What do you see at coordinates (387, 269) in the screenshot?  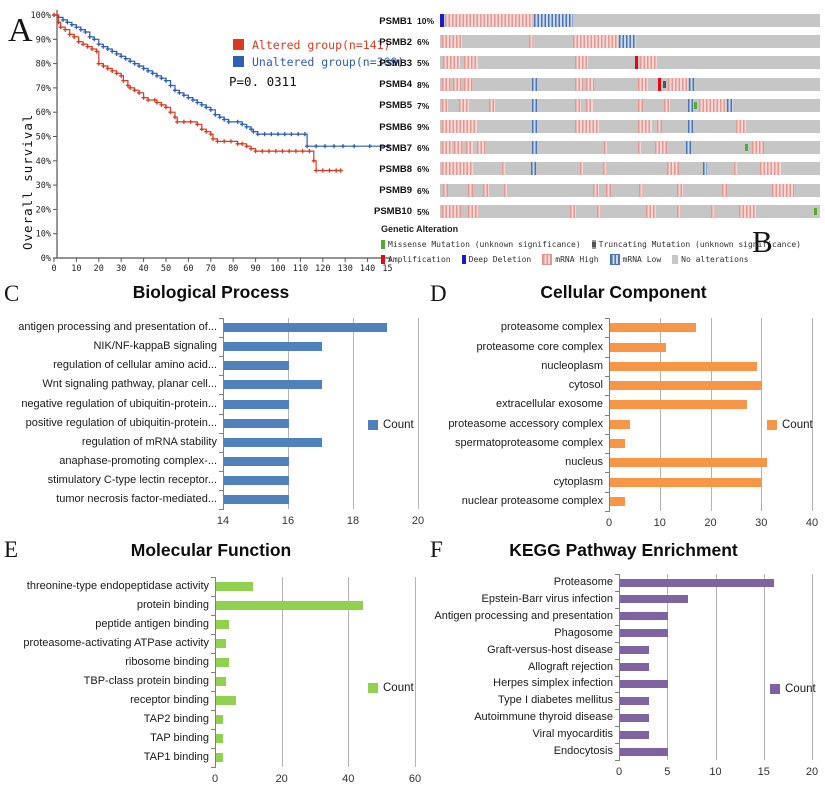 I see `x-tick-label: 150` at bounding box center [387, 269].